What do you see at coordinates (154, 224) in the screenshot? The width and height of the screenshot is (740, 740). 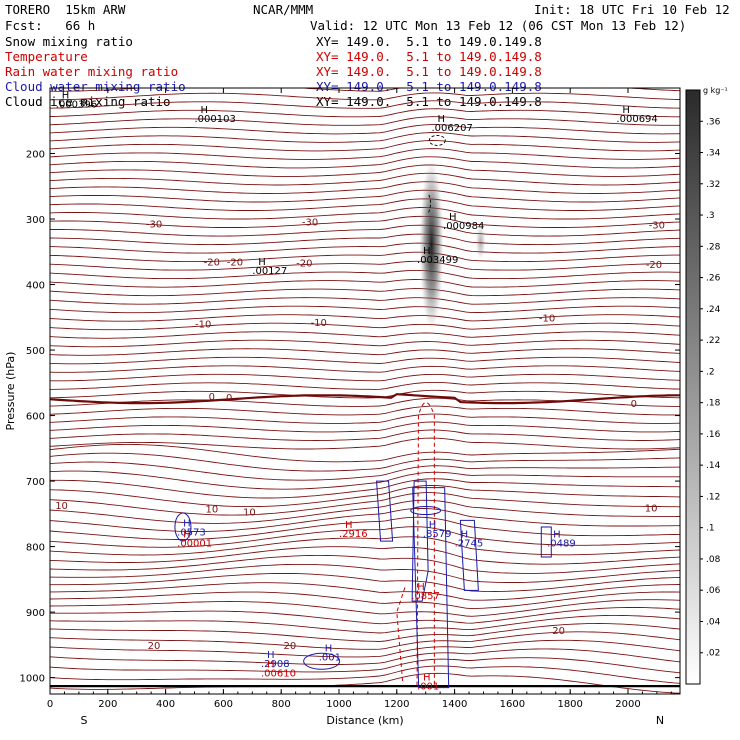 I see `isotherm-label: -30` at bounding box center [154, 224].